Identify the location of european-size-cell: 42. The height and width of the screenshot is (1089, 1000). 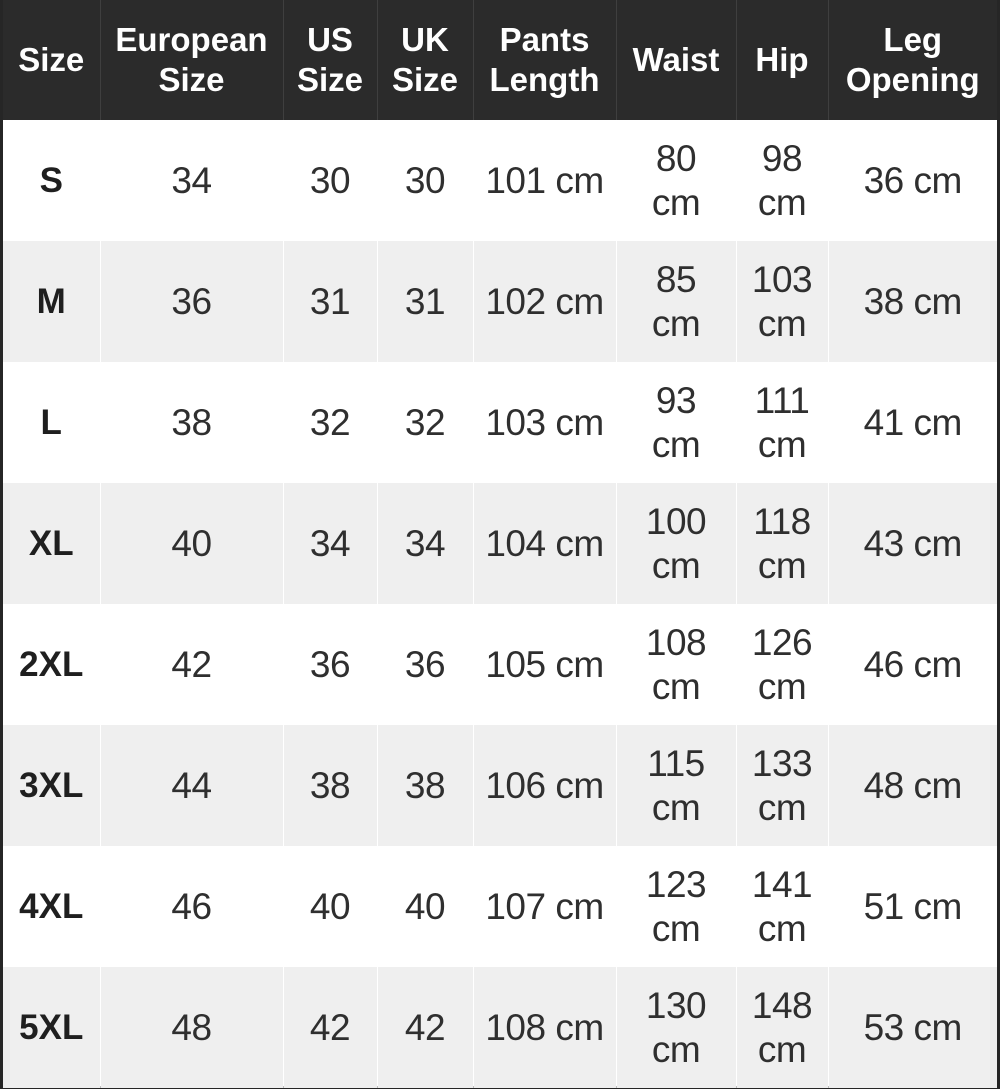
(191, 664).